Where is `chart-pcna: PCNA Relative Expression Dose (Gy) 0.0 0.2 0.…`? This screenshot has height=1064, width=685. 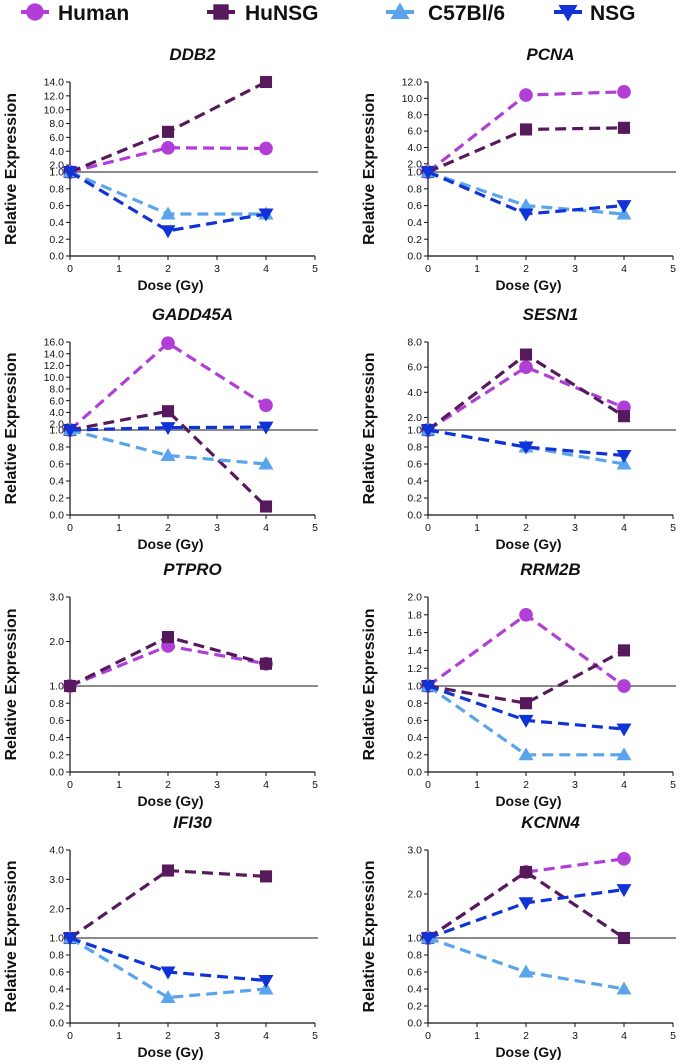 chart-pcna: PCNA Relative Expression Dose (Gy) 0.0 0.2 0.… is located at coordinates (518, 169).